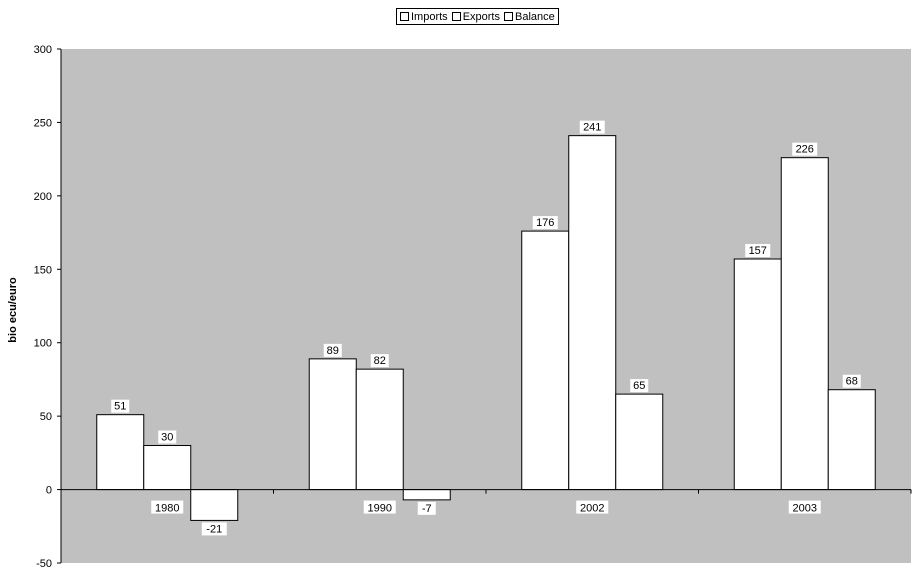 This screenshot has height=570, width=912. I want to click on category-label-2003: 2003, so click(805, 509).